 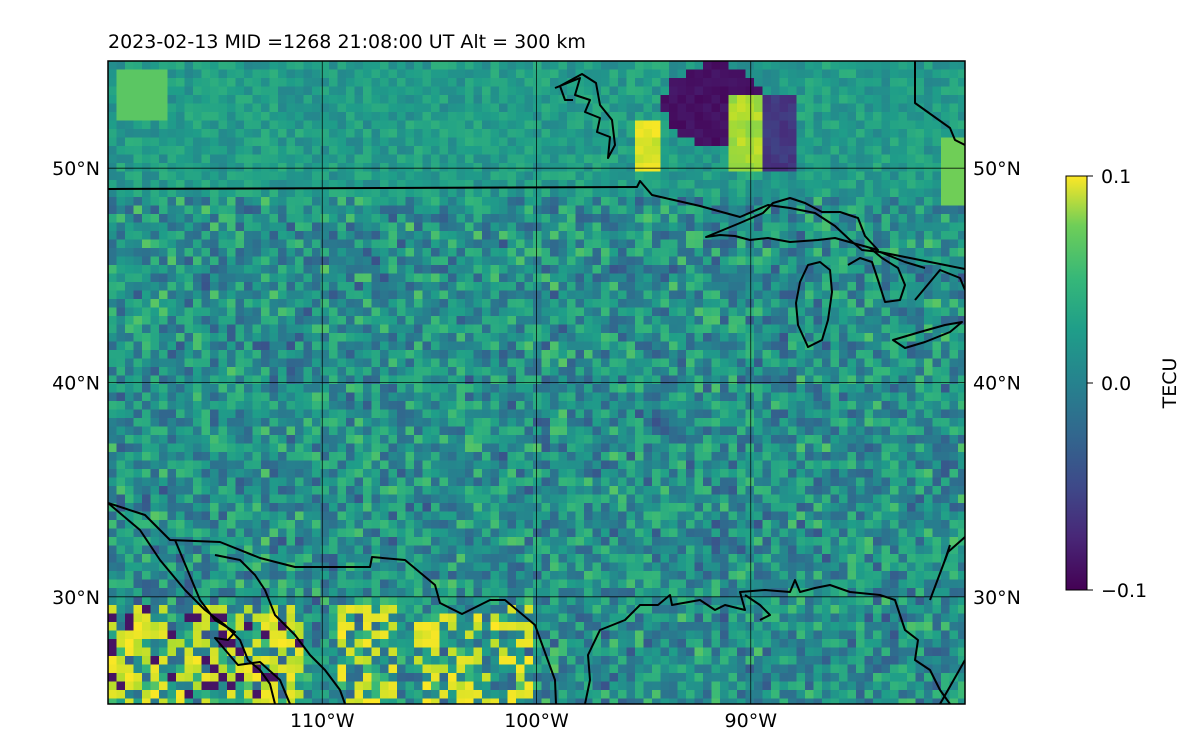 I want to click on colorbar-ticks: 0.1 0.0 −0.1, so click(x=1117, y=384).